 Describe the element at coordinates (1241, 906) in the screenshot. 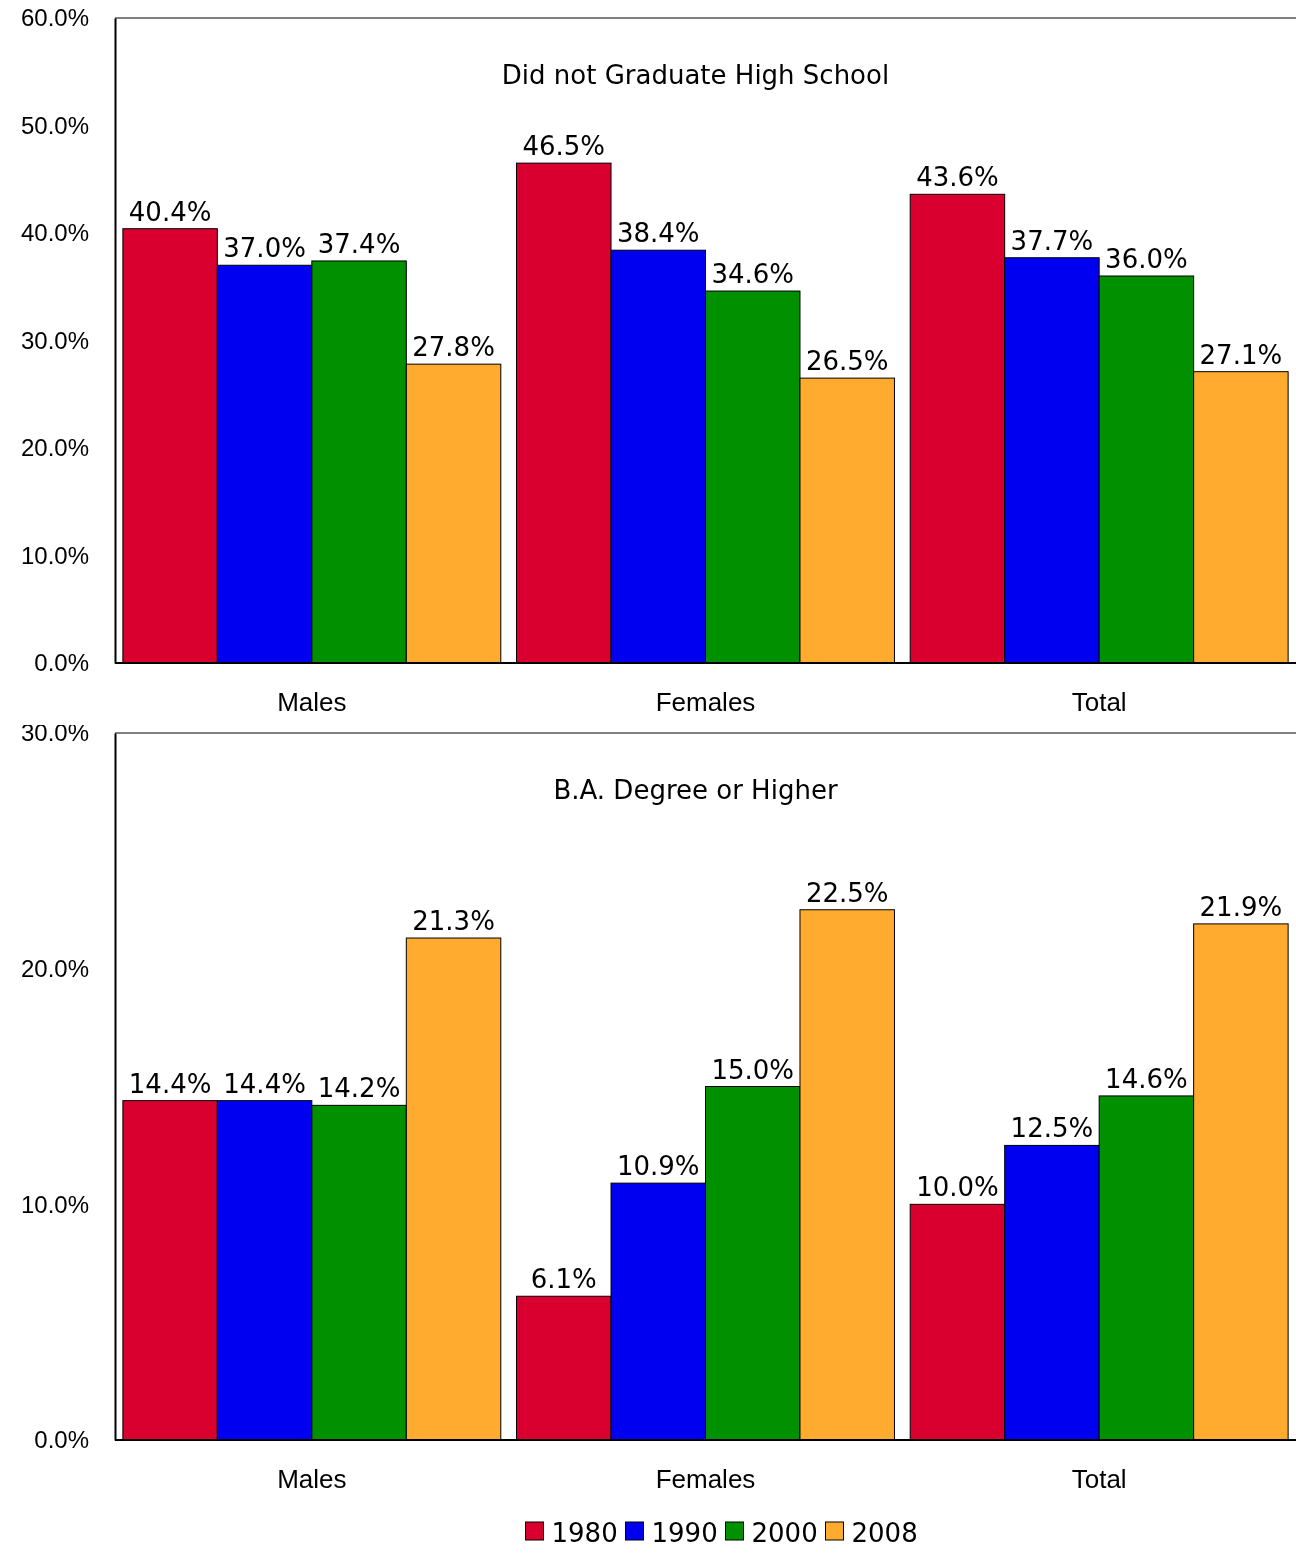

I see `data-label: 21.9%` at that location.